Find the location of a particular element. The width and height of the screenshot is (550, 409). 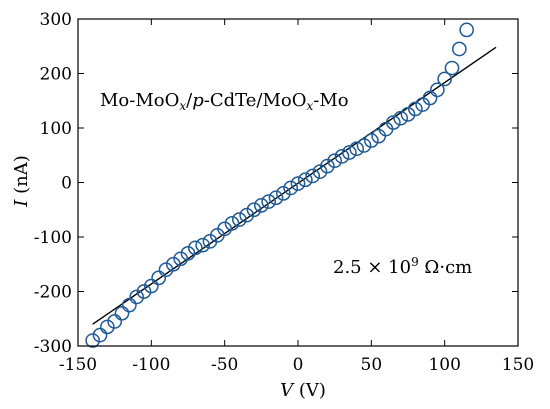

y-tick-label: 200 is located at coordinates (56, 75).